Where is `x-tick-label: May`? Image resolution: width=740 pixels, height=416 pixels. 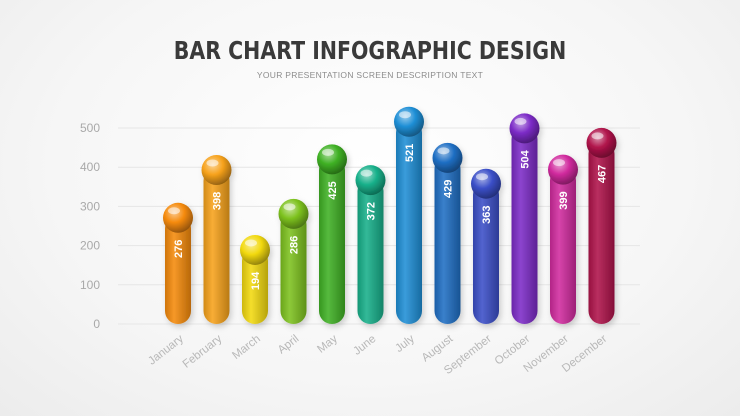 x-tick-label: May is located at coordinates (327, 344).